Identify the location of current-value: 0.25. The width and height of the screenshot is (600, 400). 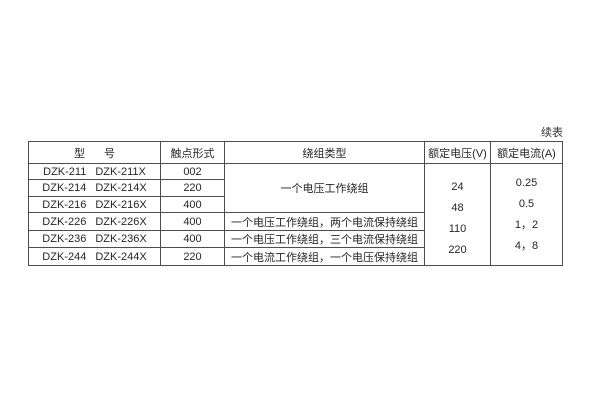
(526, 182).